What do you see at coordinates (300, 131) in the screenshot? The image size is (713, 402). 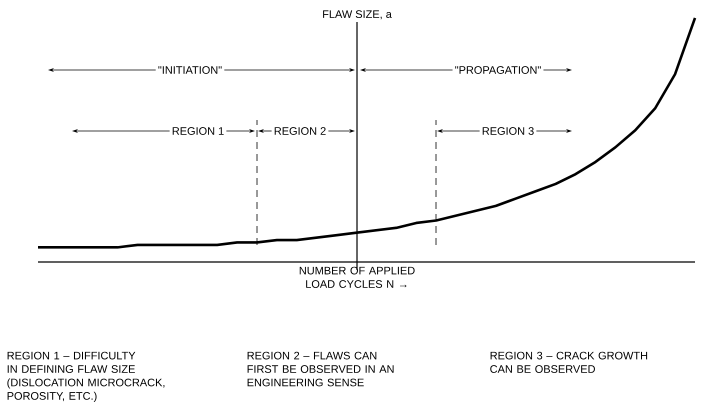 I see `annotation: REGION 2` at bounding box center [300, 131].